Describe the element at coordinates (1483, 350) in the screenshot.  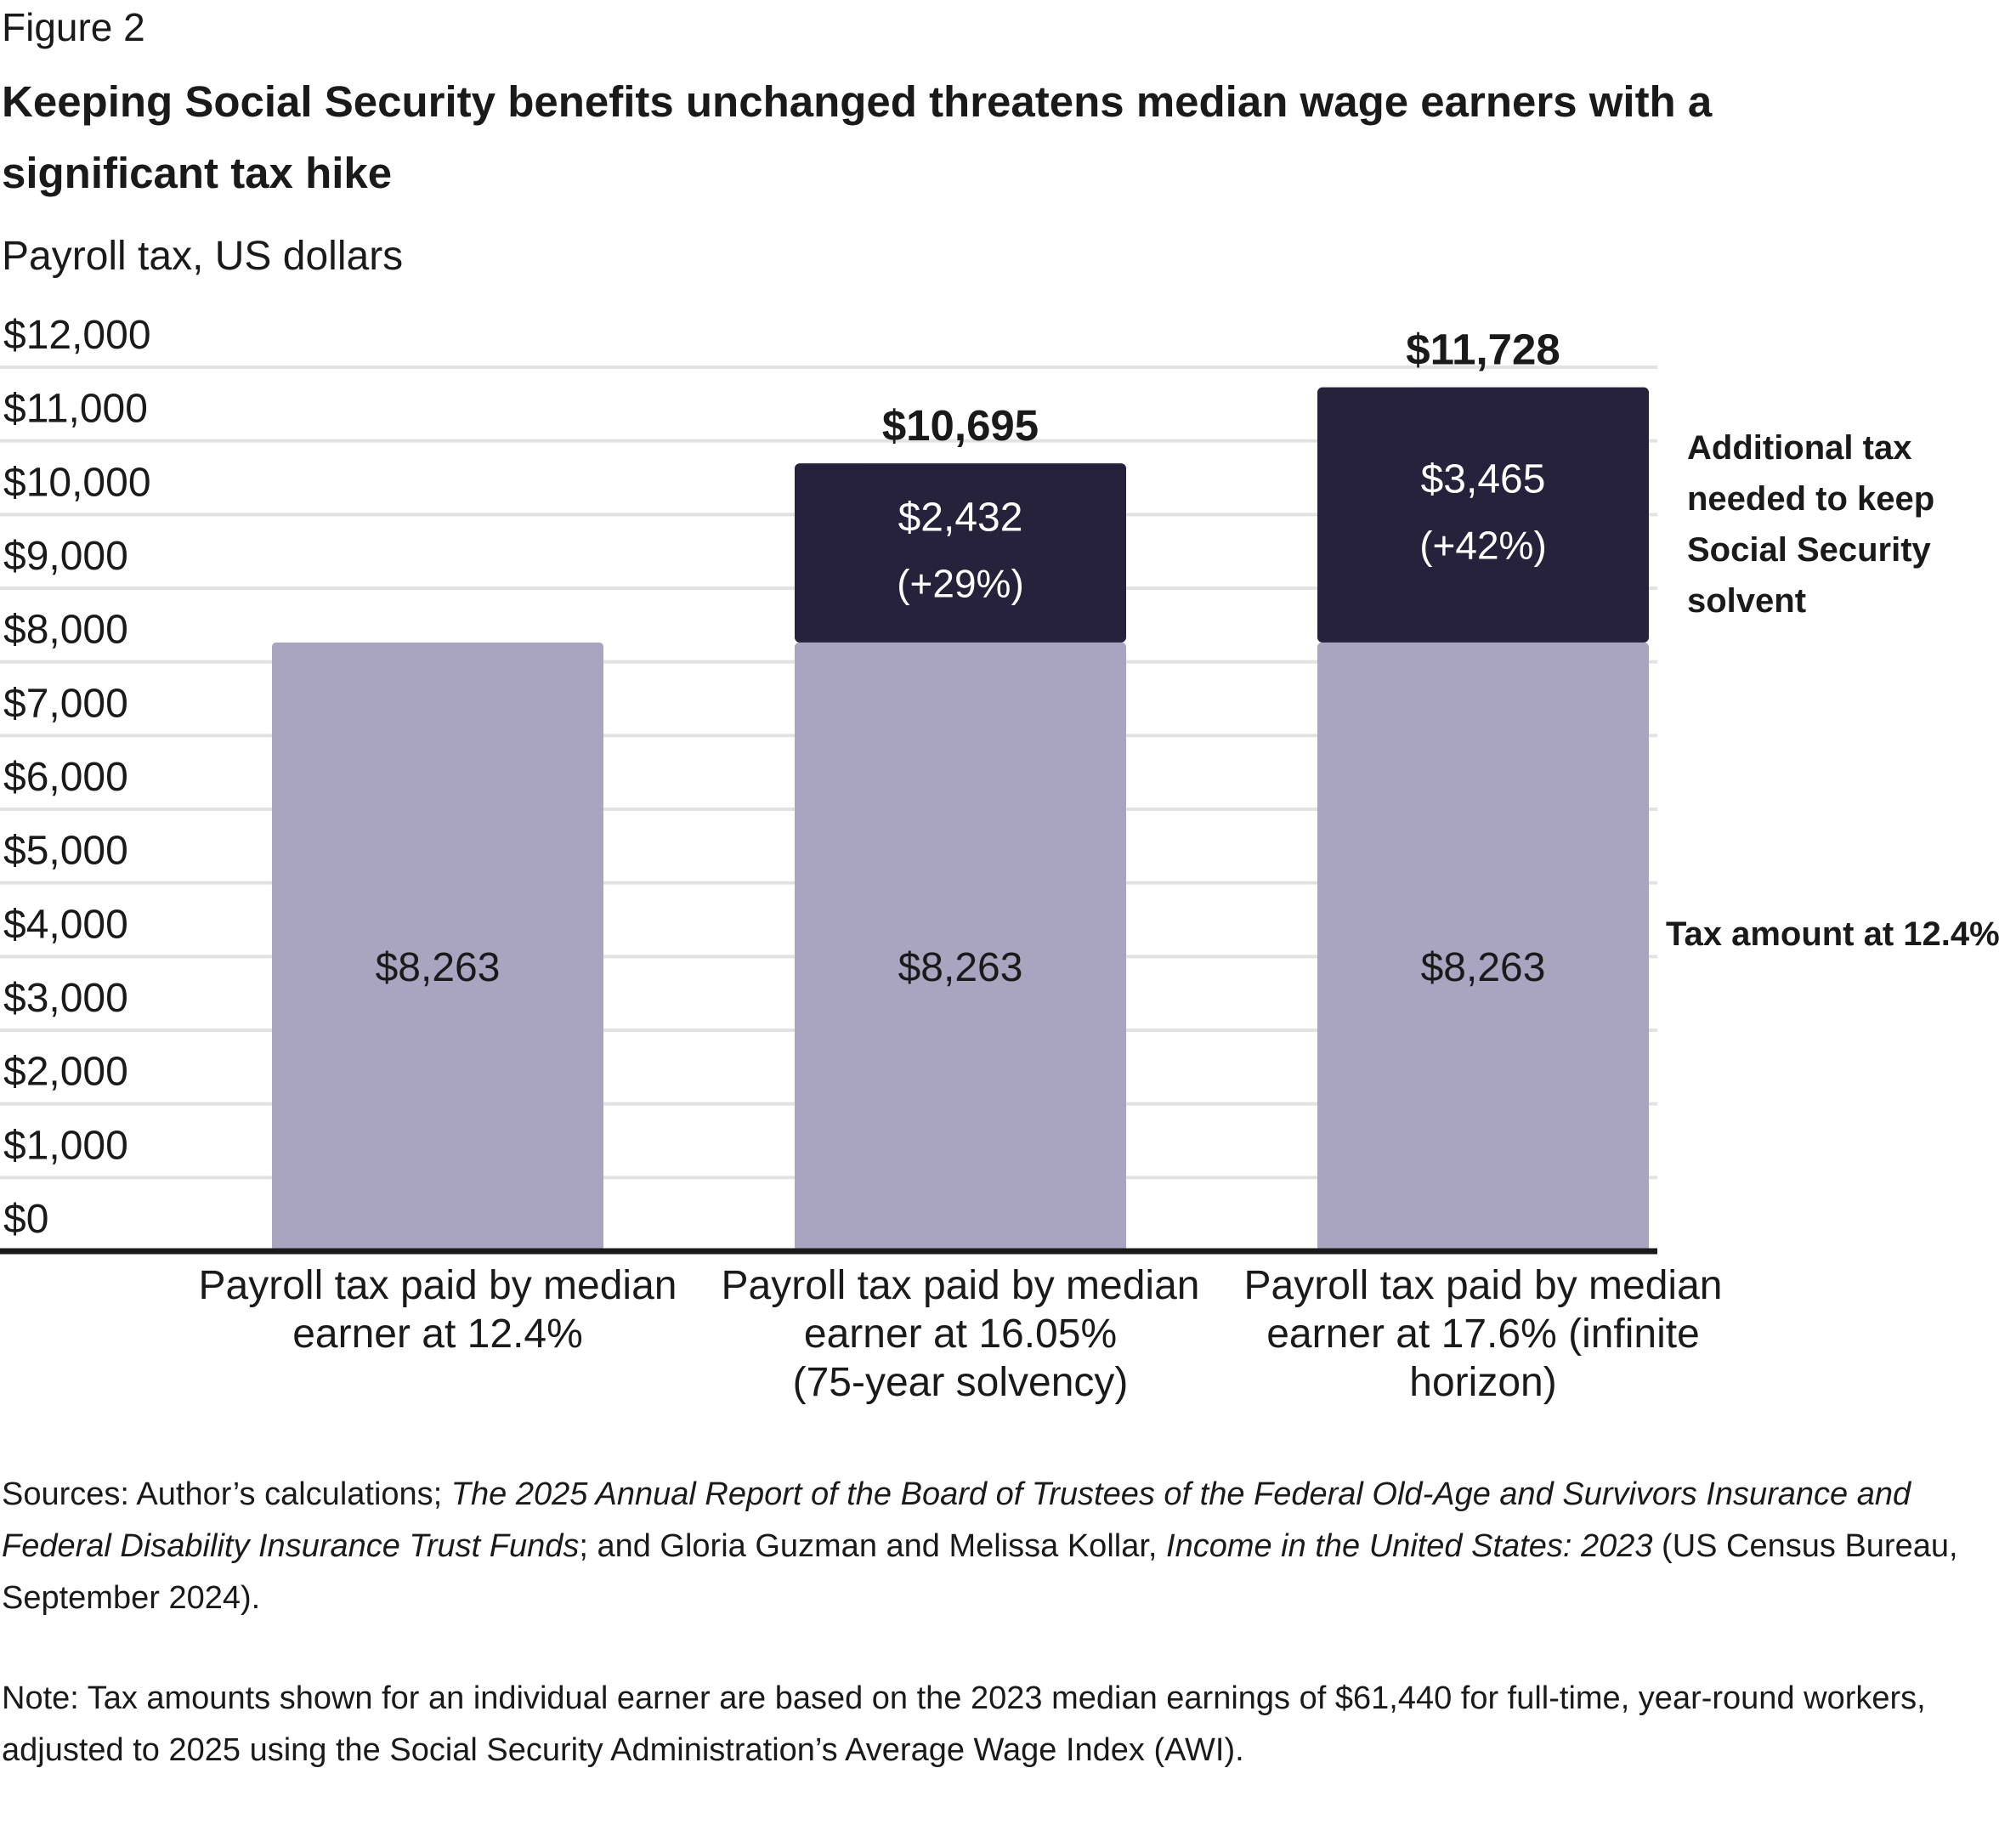
I see `bar-total-label: $11,728` at that location.